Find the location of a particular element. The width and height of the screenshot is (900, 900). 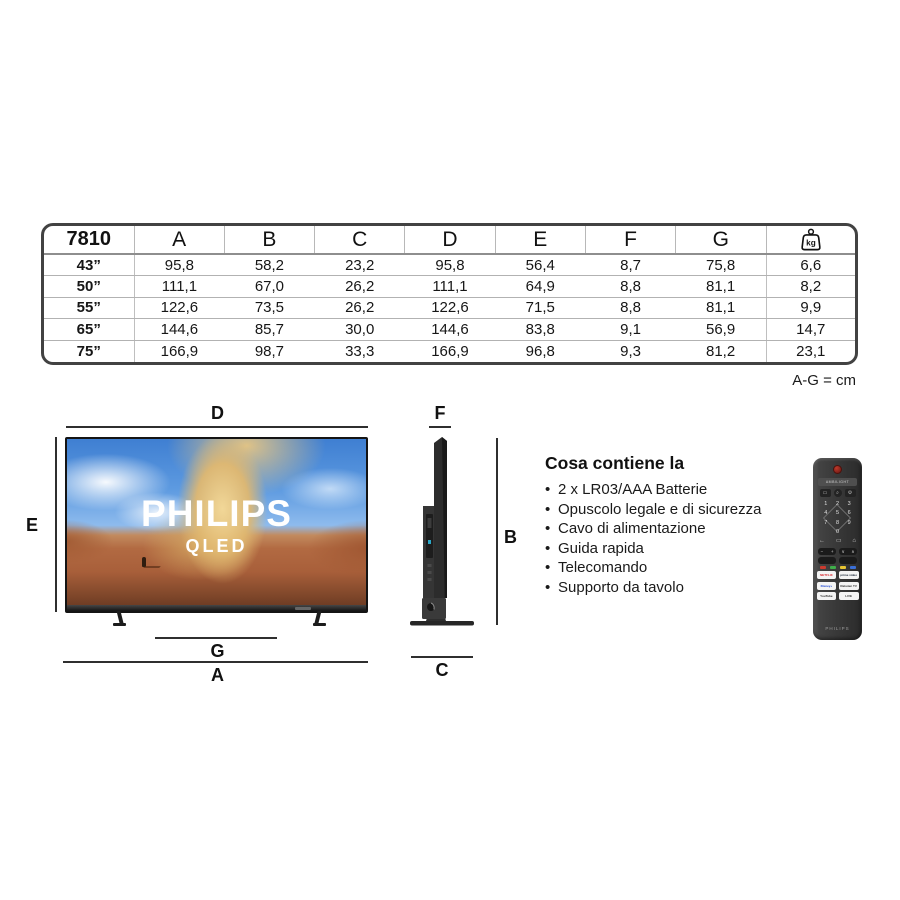

list-item: Opuscolo legale e di sicurezza is located at coordinates (675, 510).